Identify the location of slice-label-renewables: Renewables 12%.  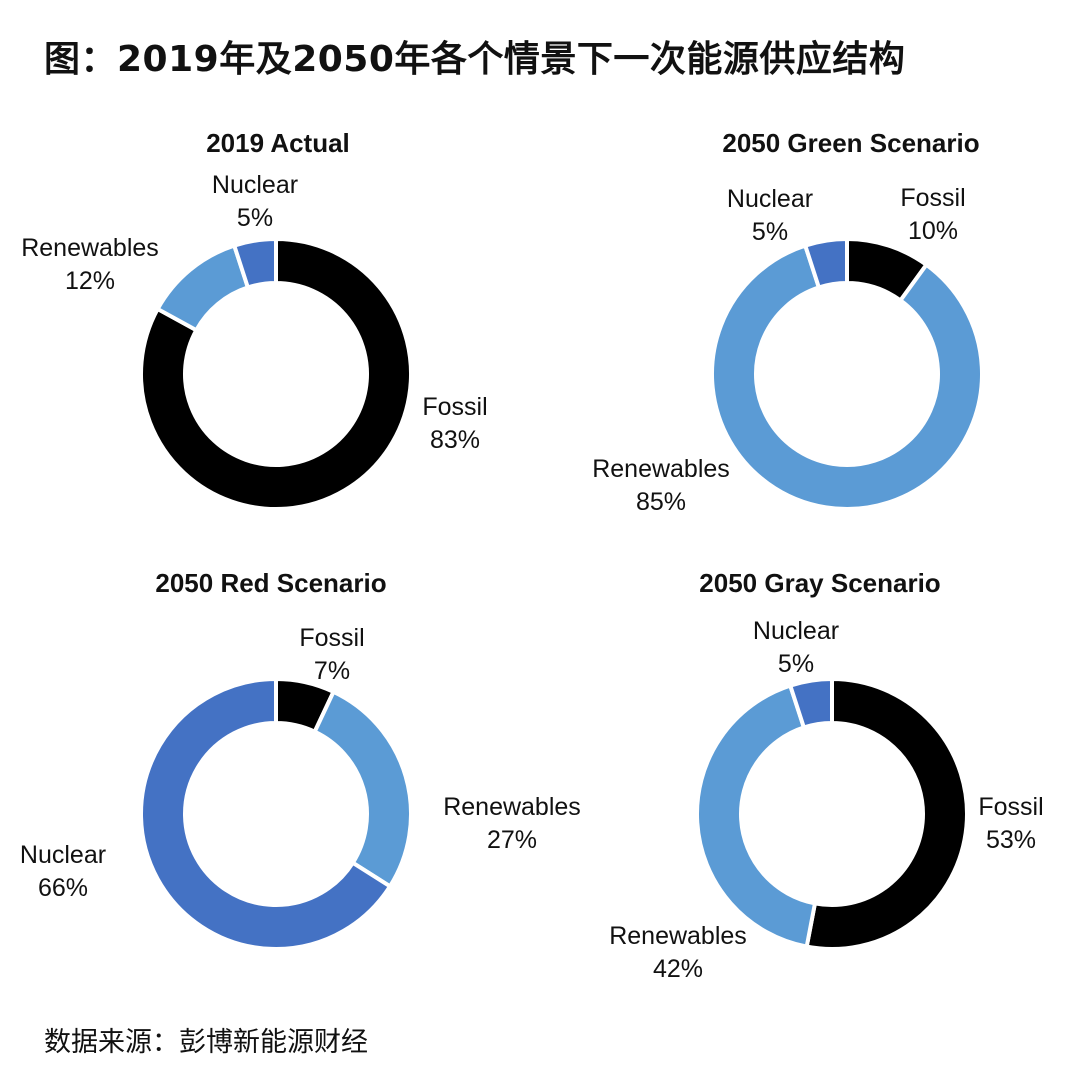
(90, 264).